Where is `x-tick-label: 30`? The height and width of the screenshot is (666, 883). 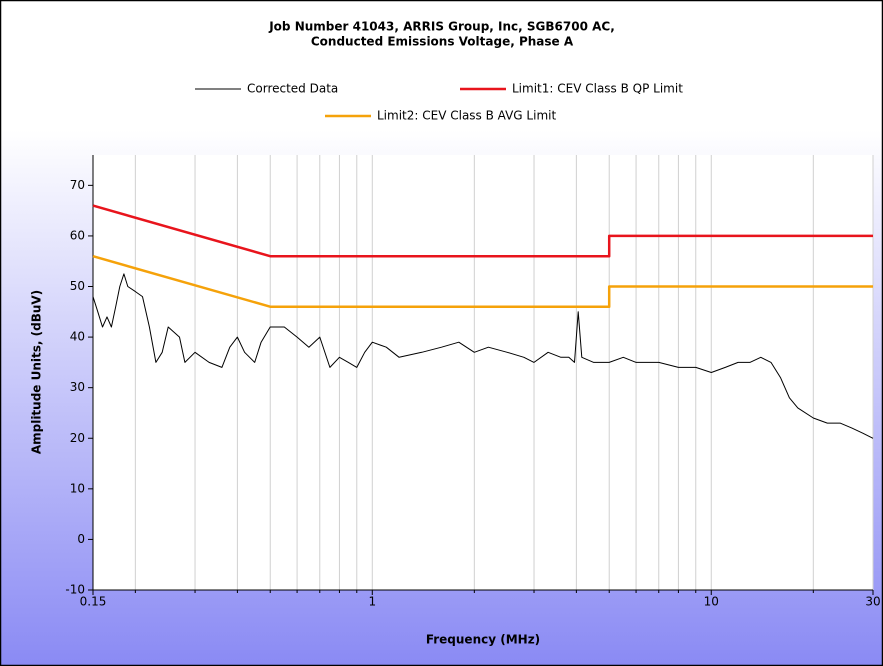 x-tick-label: 30 is located at coordinates (872, 602).